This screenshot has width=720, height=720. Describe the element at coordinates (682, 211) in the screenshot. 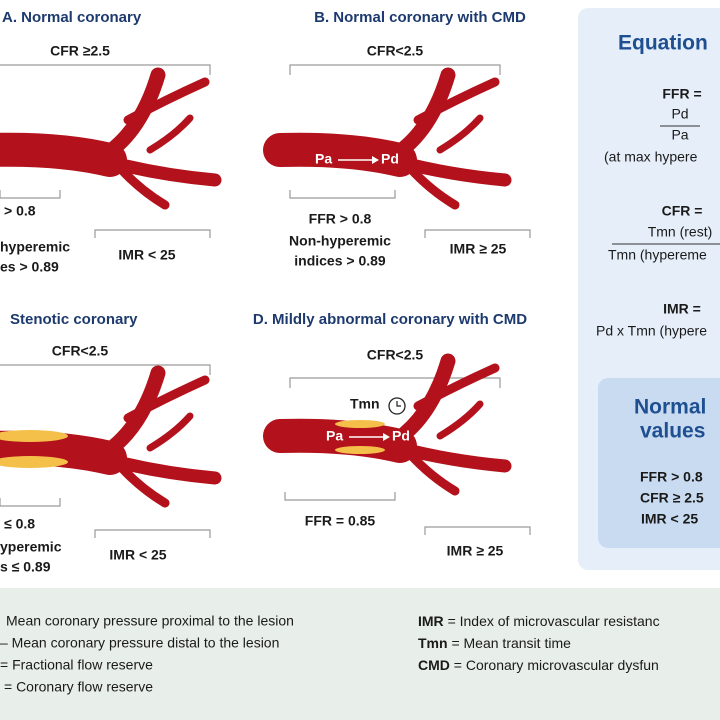

I see `eq-label: CFR =` at that location.